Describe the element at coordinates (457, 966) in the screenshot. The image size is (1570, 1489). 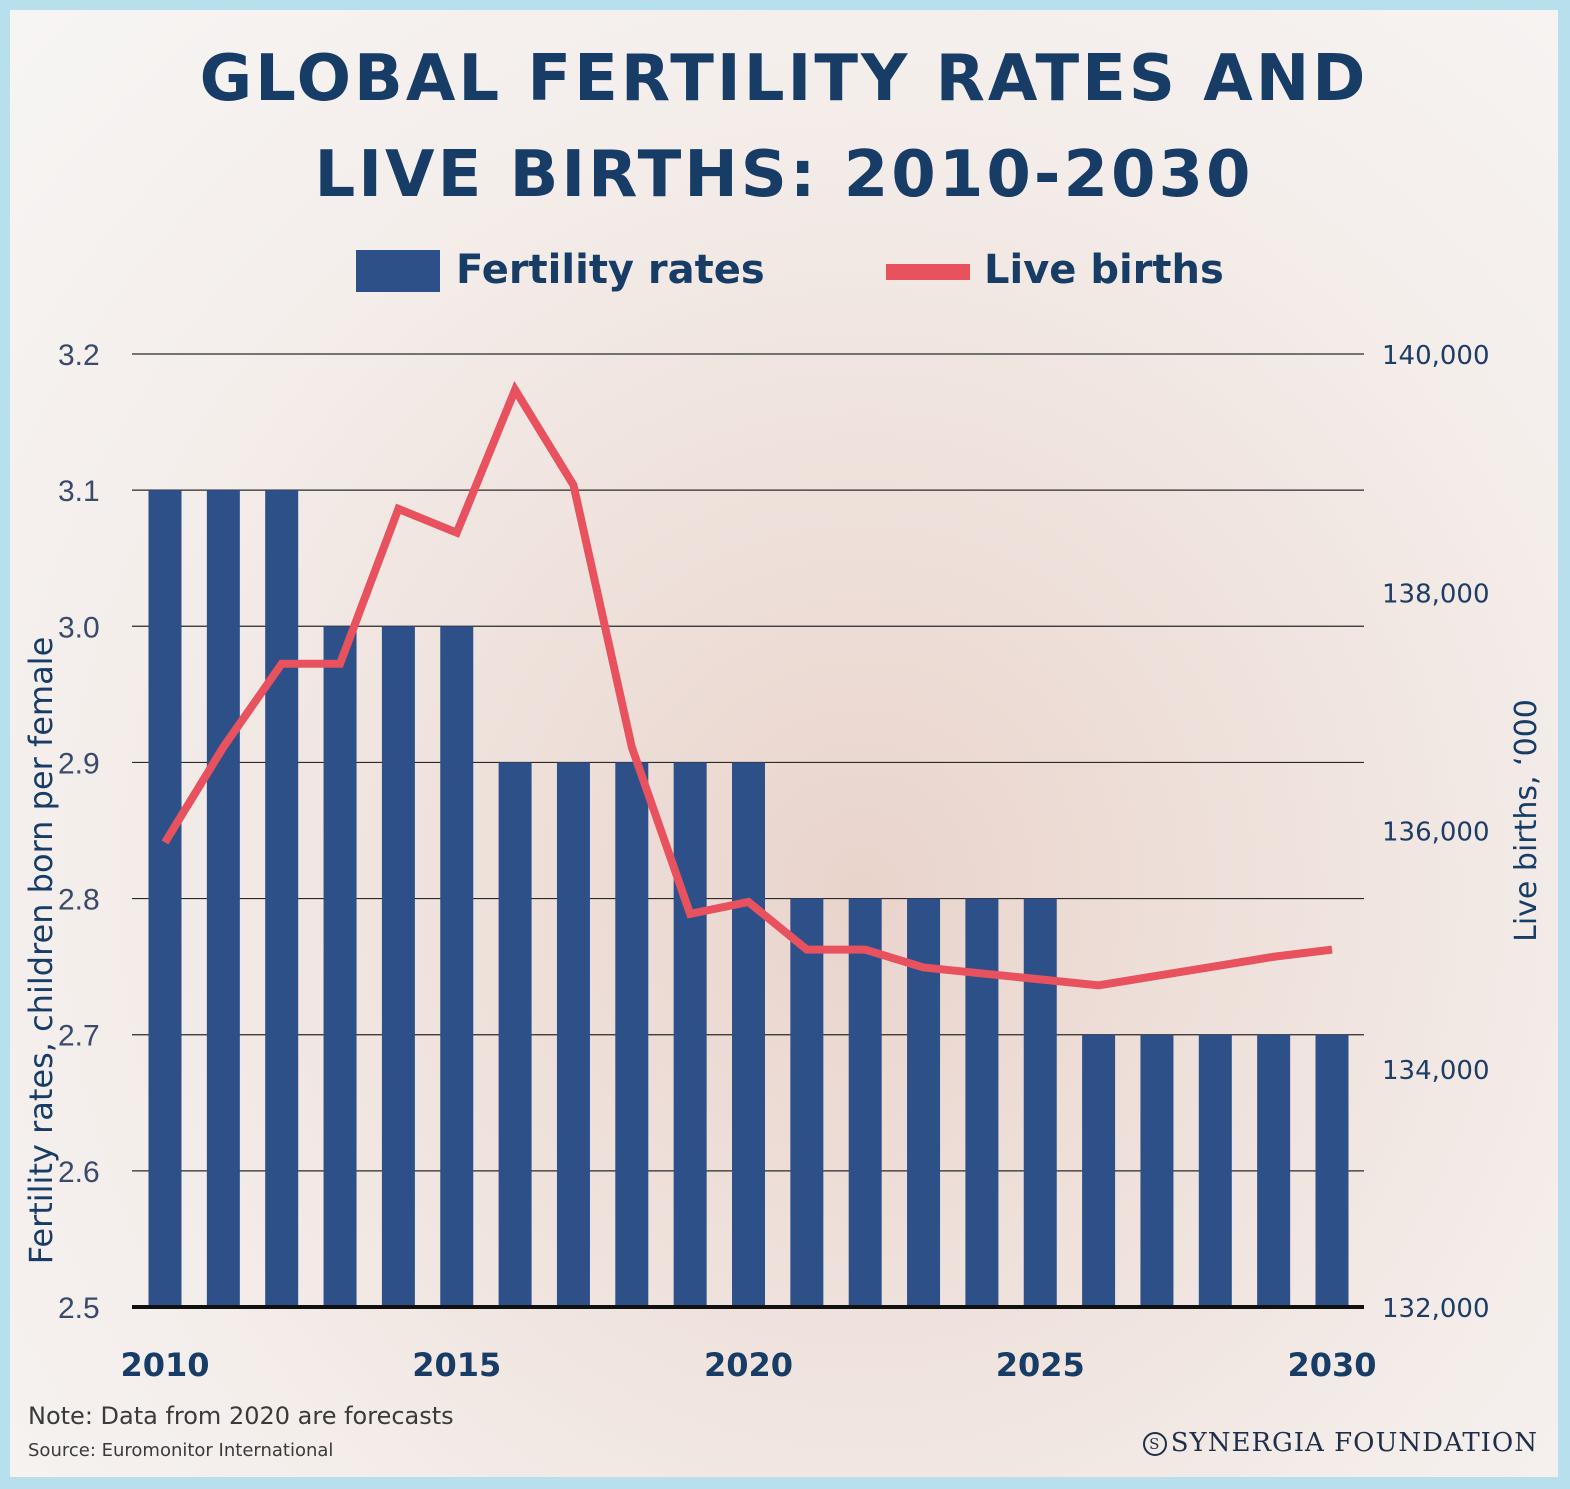
I see `bar-fertility-2015` at that location.